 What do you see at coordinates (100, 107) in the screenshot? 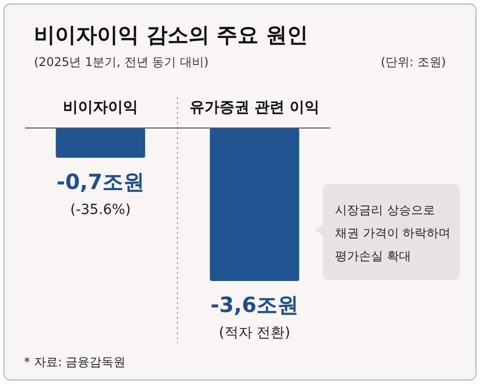
I see `x-tick-label: 비이자이익` at bounding box center [100, 107].